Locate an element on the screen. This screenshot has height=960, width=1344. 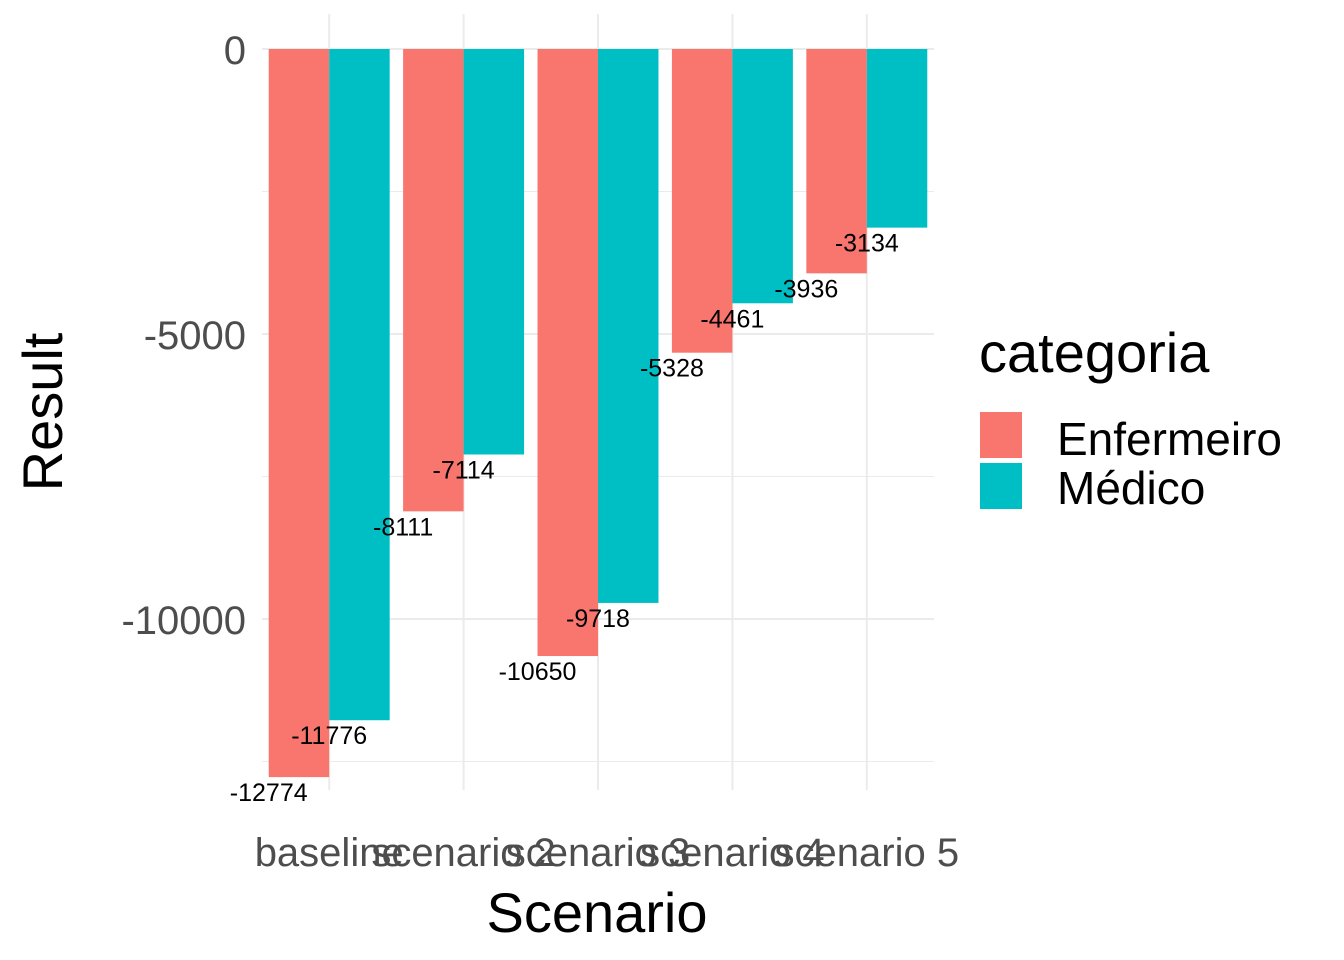
y-axis-title: Result is located at coordinates (42, 411).